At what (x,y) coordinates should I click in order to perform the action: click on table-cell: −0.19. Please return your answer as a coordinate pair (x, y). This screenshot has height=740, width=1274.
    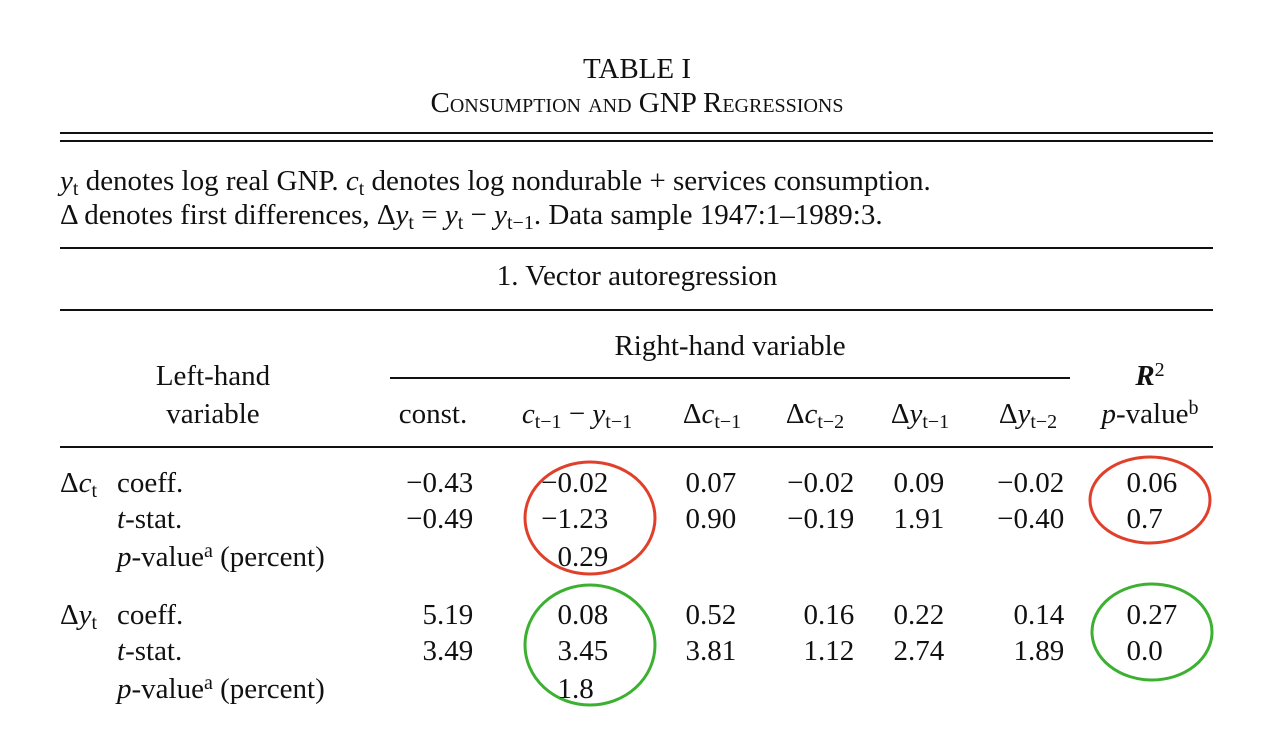
    Looking at the image, I should click on (820, 519).